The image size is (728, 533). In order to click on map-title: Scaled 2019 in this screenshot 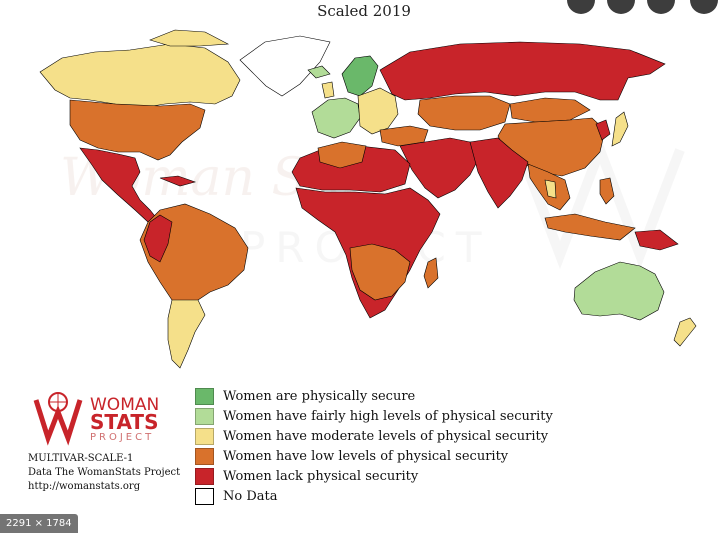, I will do `click(364, 11)`.